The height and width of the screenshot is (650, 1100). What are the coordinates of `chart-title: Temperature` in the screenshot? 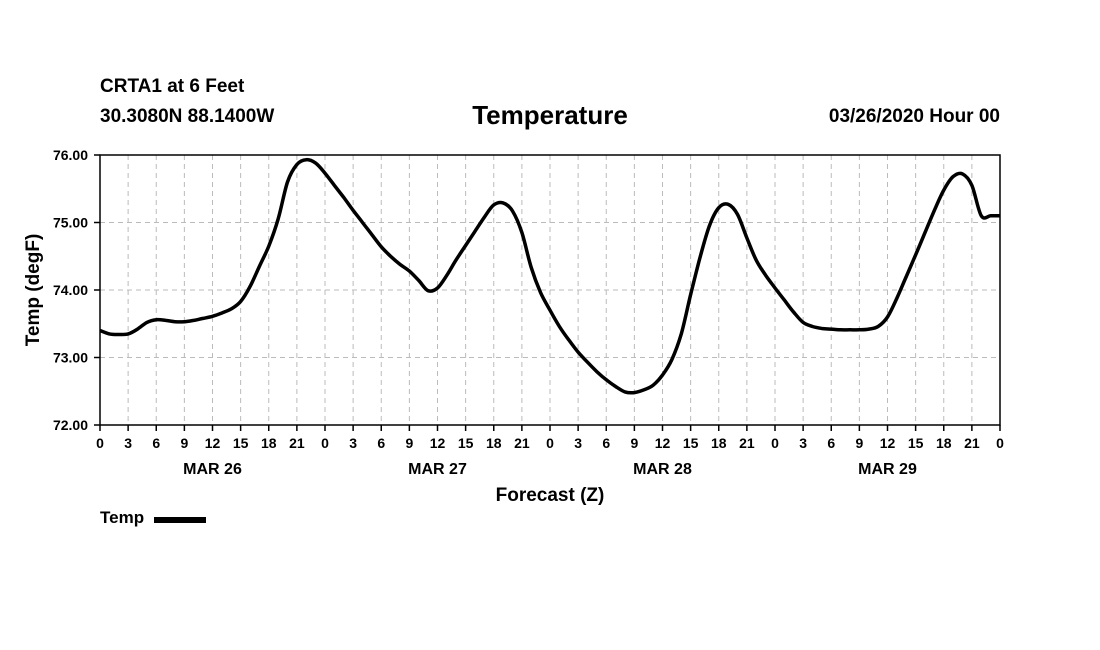 It's located at (550, 115).